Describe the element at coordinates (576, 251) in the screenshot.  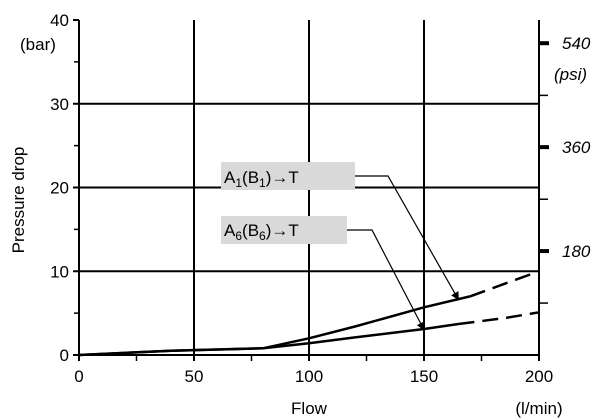
I see `secondary-y-tick-label: 180` at that location.